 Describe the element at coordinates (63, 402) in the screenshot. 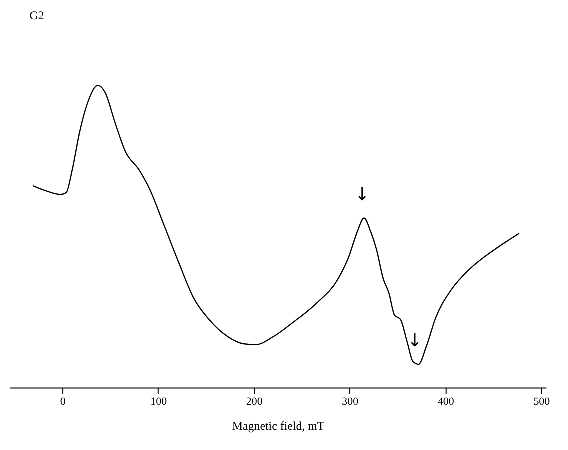

I see `x-tick-label: 0` at that location.